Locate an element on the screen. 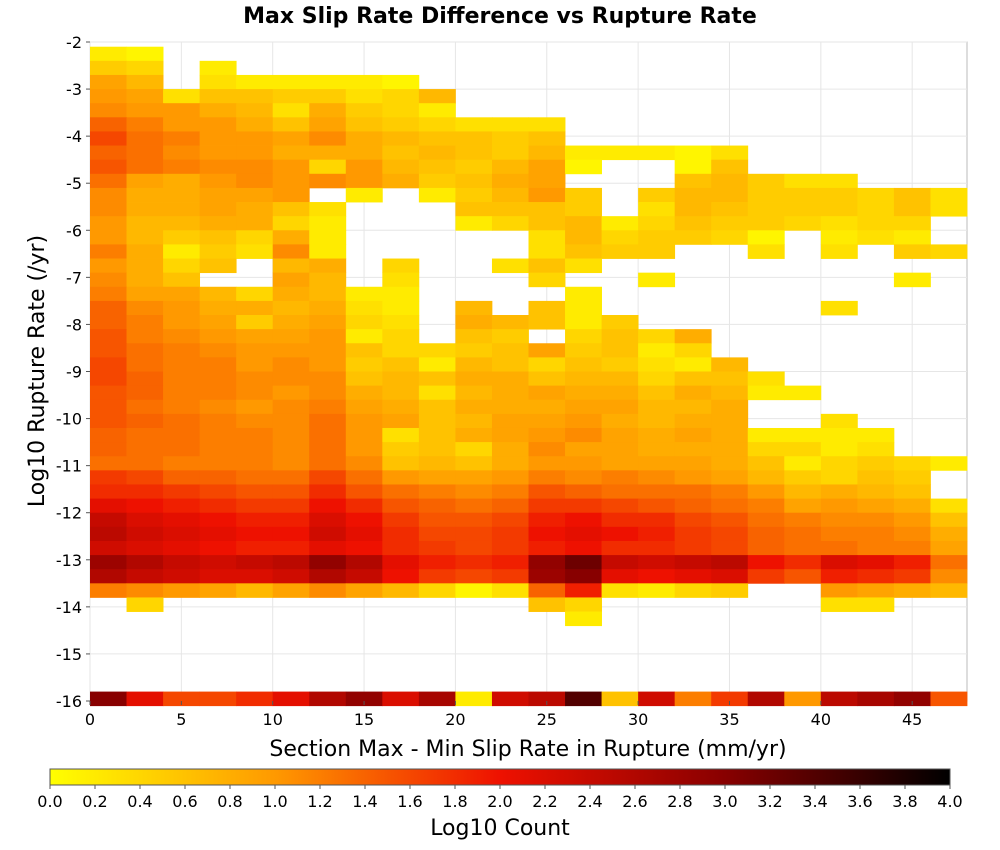  heatmap-cell-r14-c6 is located at coordinates (328, 251).